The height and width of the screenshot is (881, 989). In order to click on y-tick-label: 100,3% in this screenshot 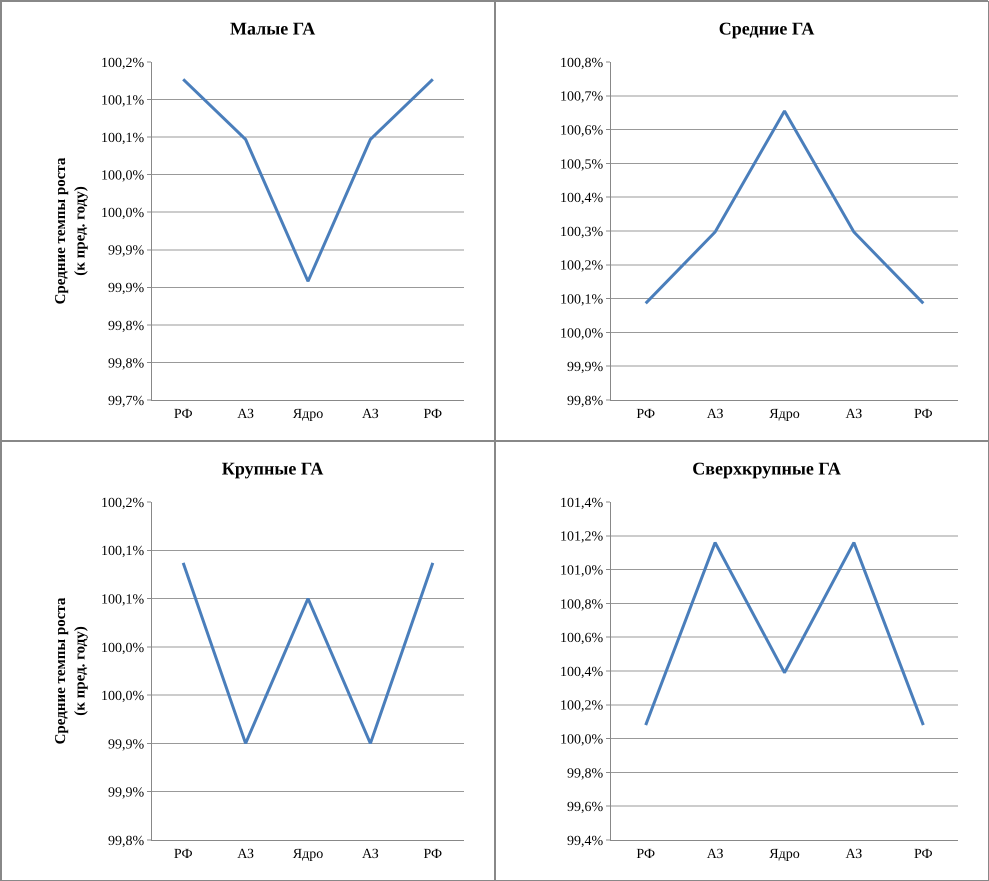, I will do `click(582, 232)`.